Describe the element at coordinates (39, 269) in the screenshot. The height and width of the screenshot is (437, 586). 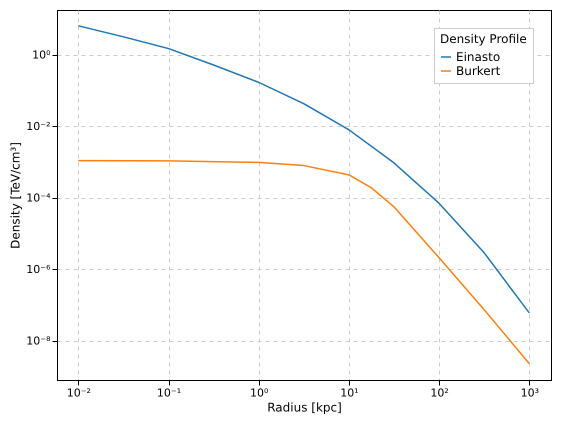
I see `y-tick-label: 10⁻⁶` at that location.